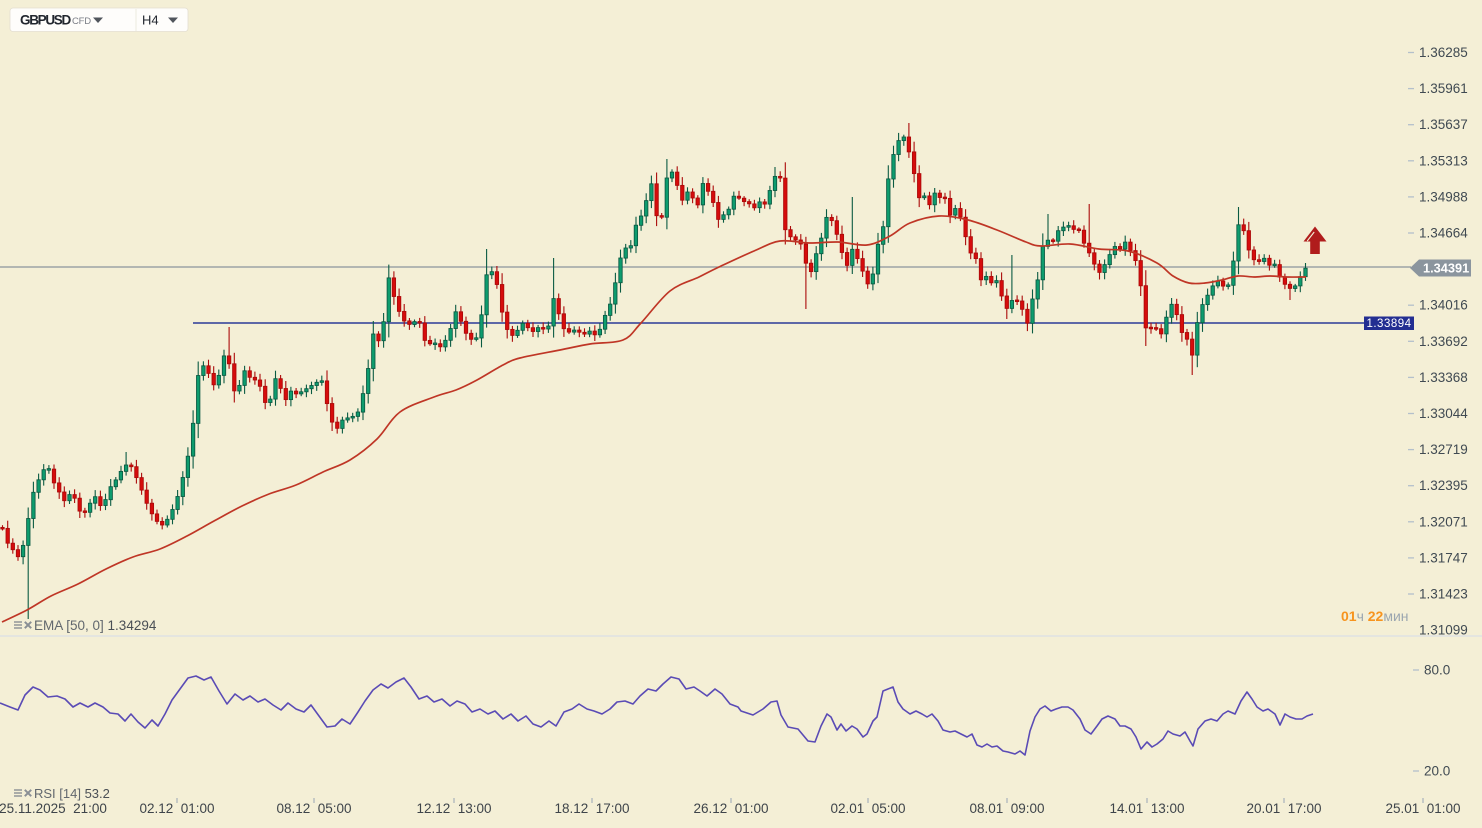 Image resolution: width=1482 pixels, height=828 pixels. What do you see at coordinates (1443, 485) in the screenshot?
I see `svg-text: 1.32395` at bounding box center [1443, 485].